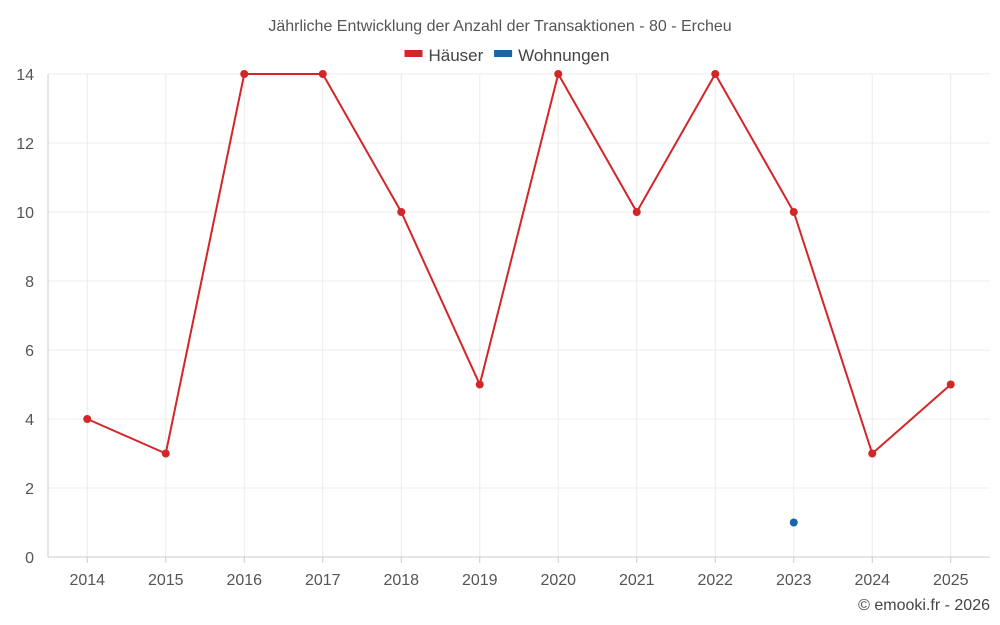 The image size is (1000, 625). What do you see at coordinates (563, 55) in the screenshot?
I see `legend-label: Wohnungen` at bounding box center [563, 55].